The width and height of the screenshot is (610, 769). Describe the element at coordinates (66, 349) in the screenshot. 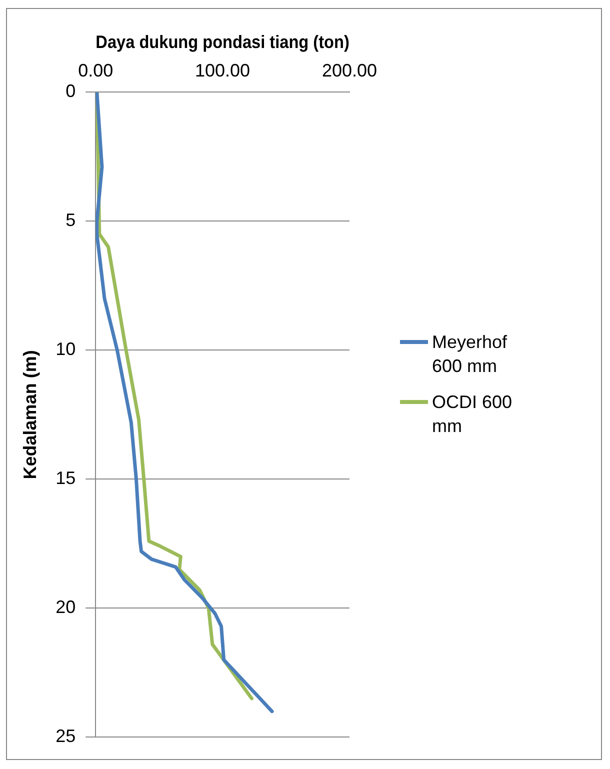

I see `y-tick-label: 10` at that location.